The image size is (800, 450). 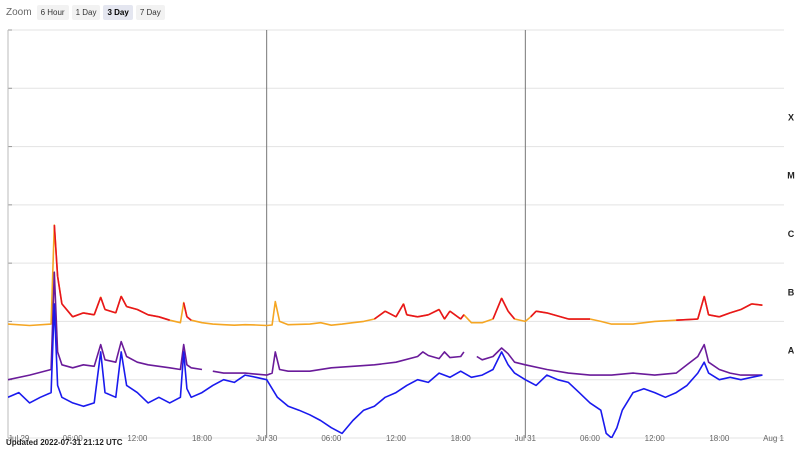 What do you see at coordinates (19, 12) in the screenshot?
I see `zoom-label: Zoom` at bounding box center [19, 12].